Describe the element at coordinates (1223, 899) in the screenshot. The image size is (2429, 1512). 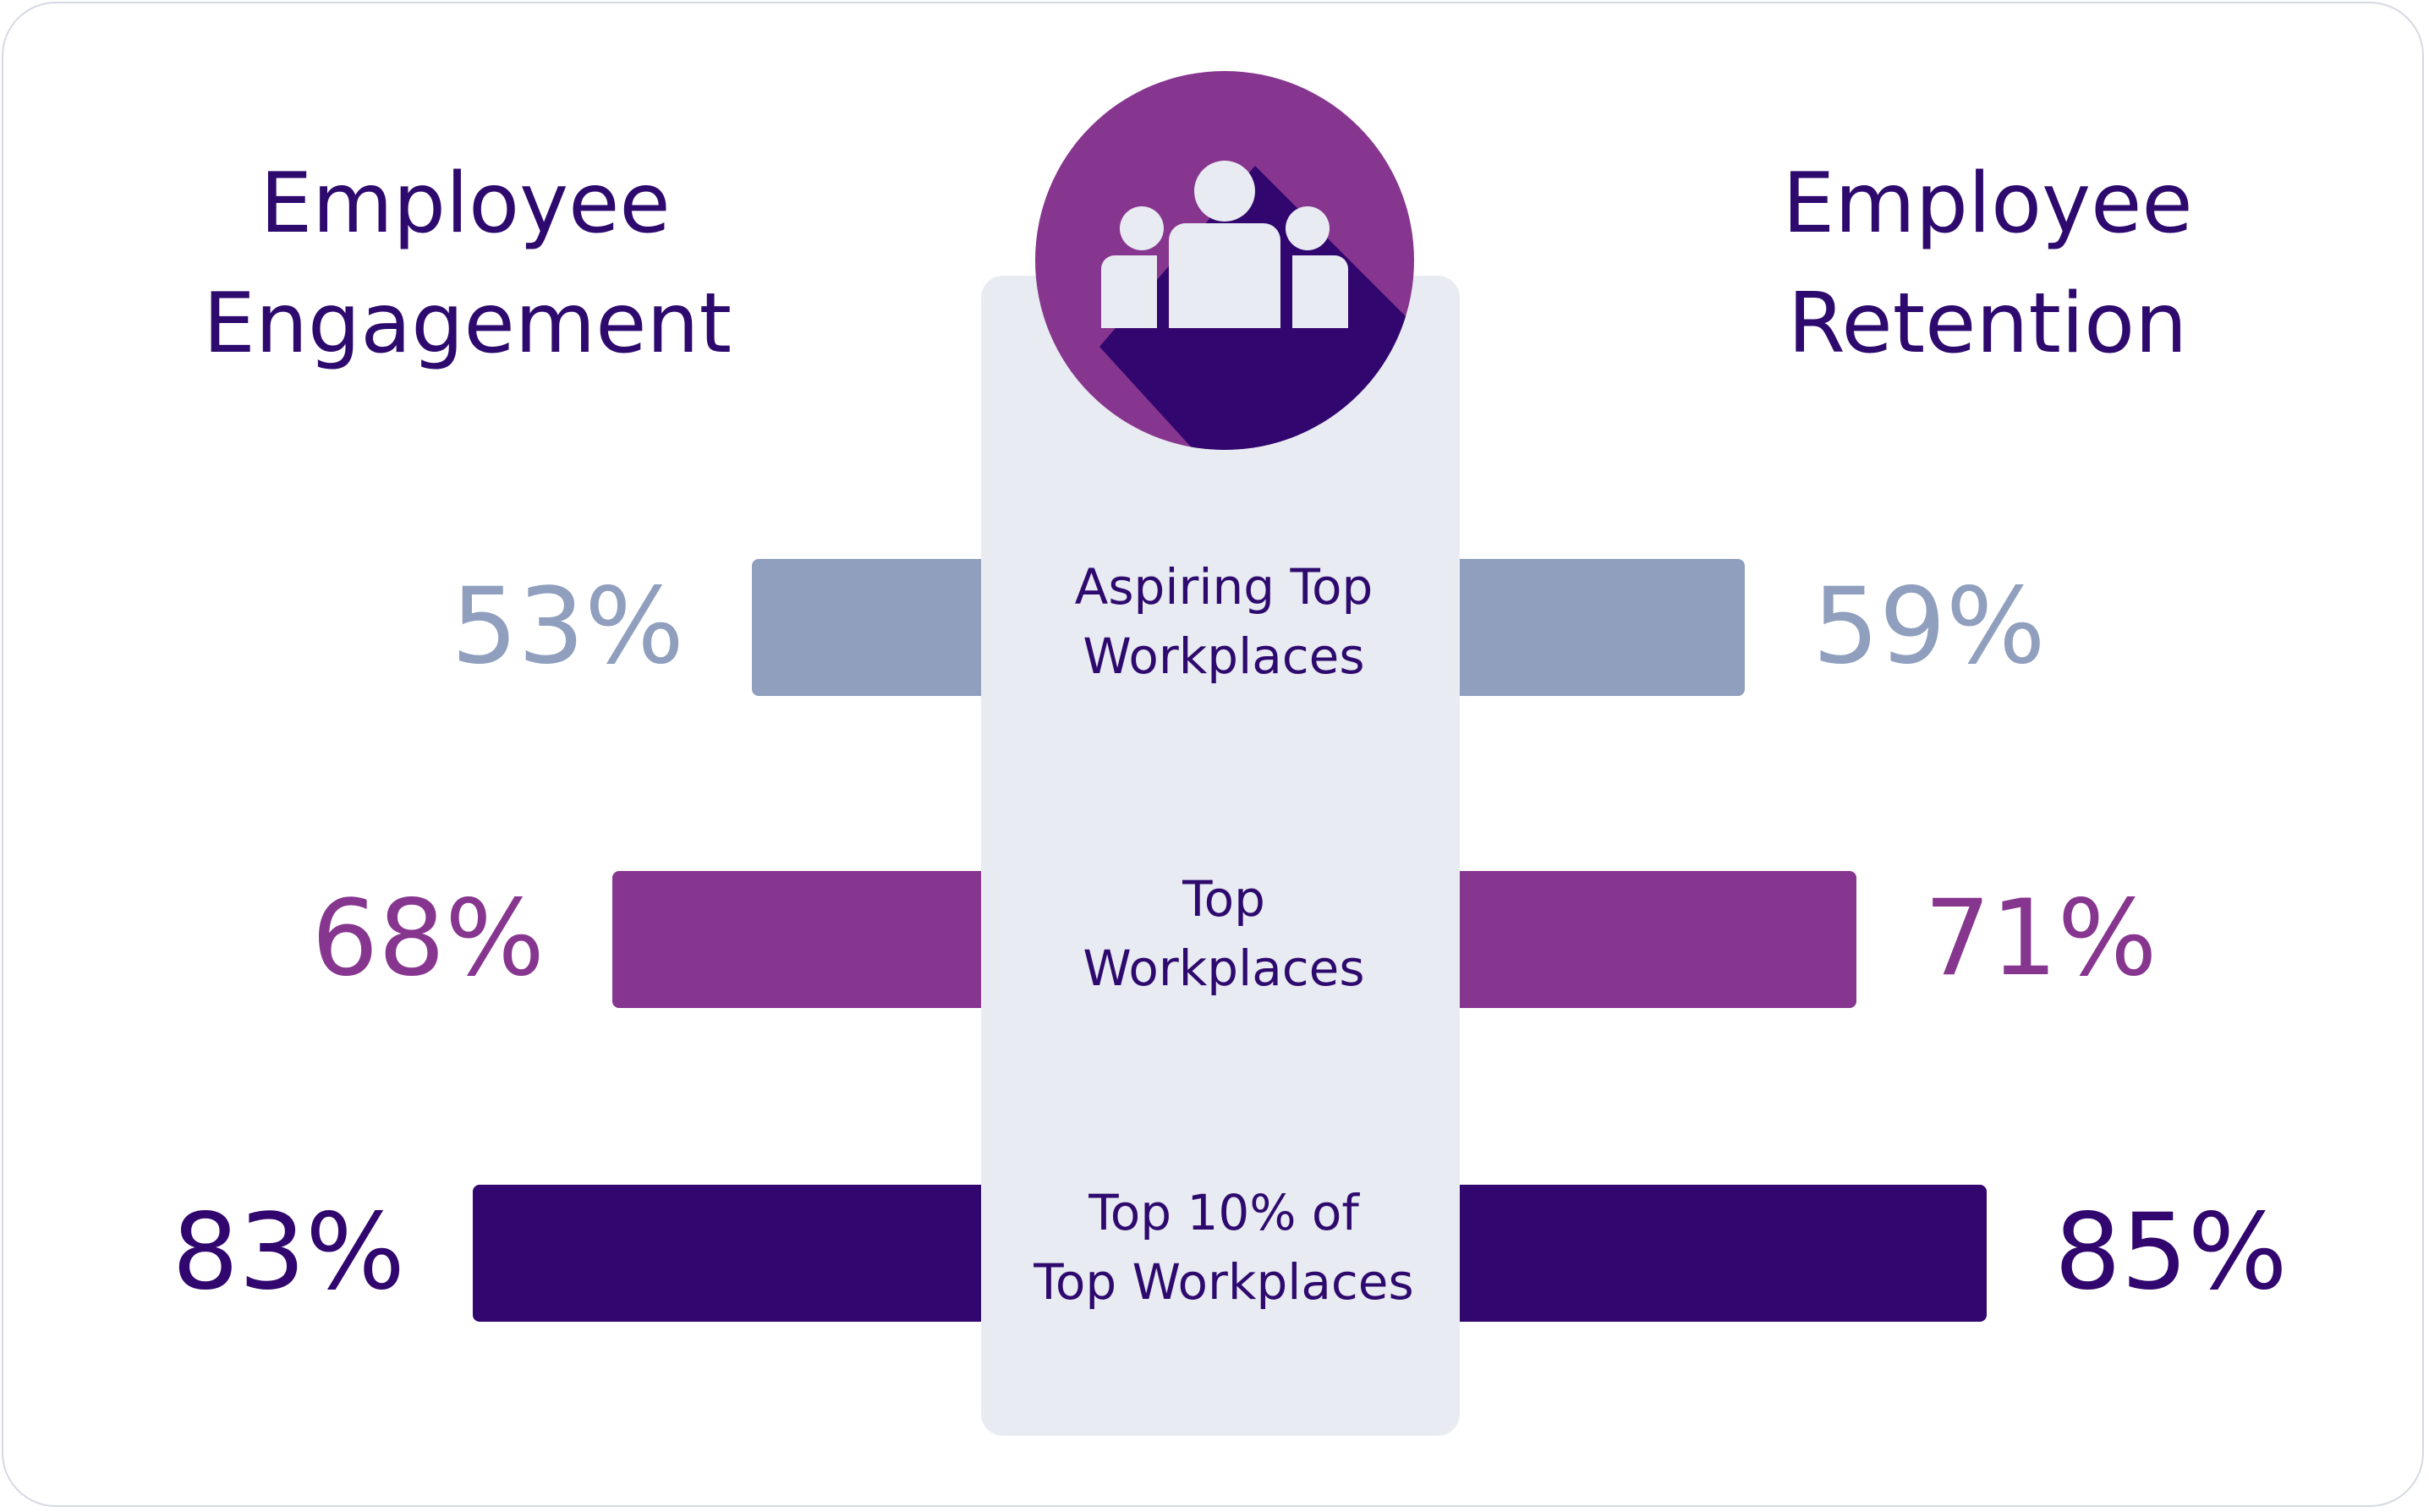
I see `category-label-2-line-1: Top` at that location.